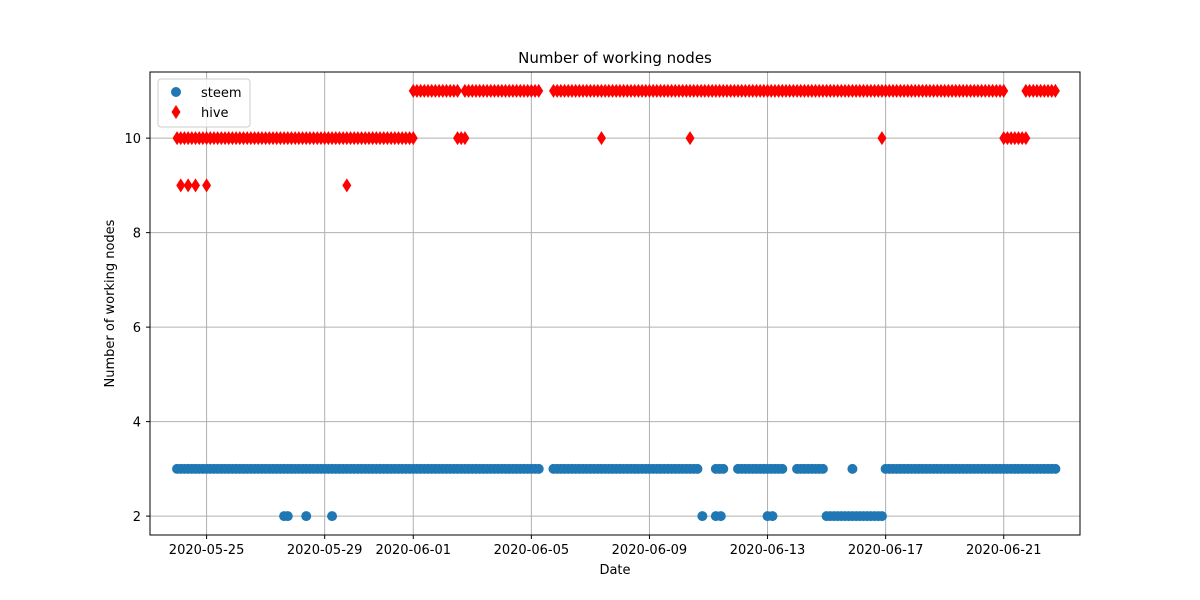 The width and height of the screenshot is (1200, 600). What do you see at coordinates (215, 113) in the screenshot?
I see `legend-label-hive: hive` at bounding box center [215, 113].